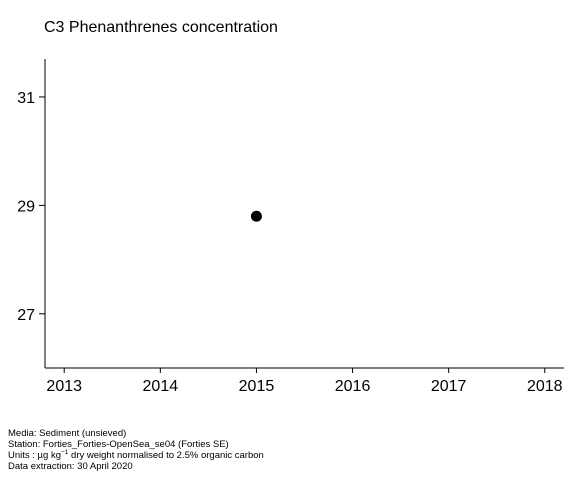 This screenshot has width=580, height=480. Describe the element at coordinates (449, 386) in the screenshot. I see `x-tick-label: 2017` at that location.